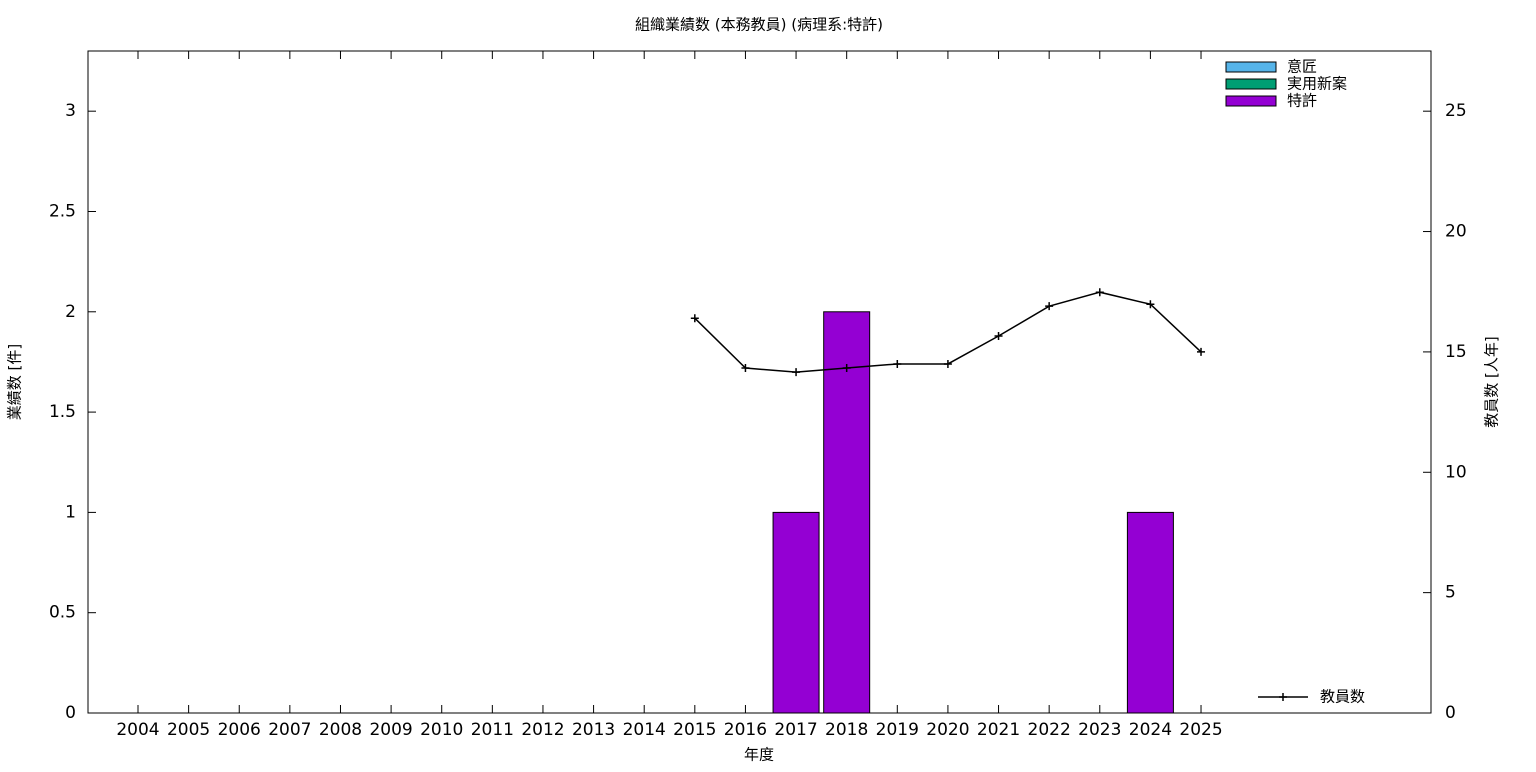 This screenshot has width=1536, height=772. Describe the element at coordinates (1450, 713) in the screenshot. I see `y2-tick-label: 0` at that location.